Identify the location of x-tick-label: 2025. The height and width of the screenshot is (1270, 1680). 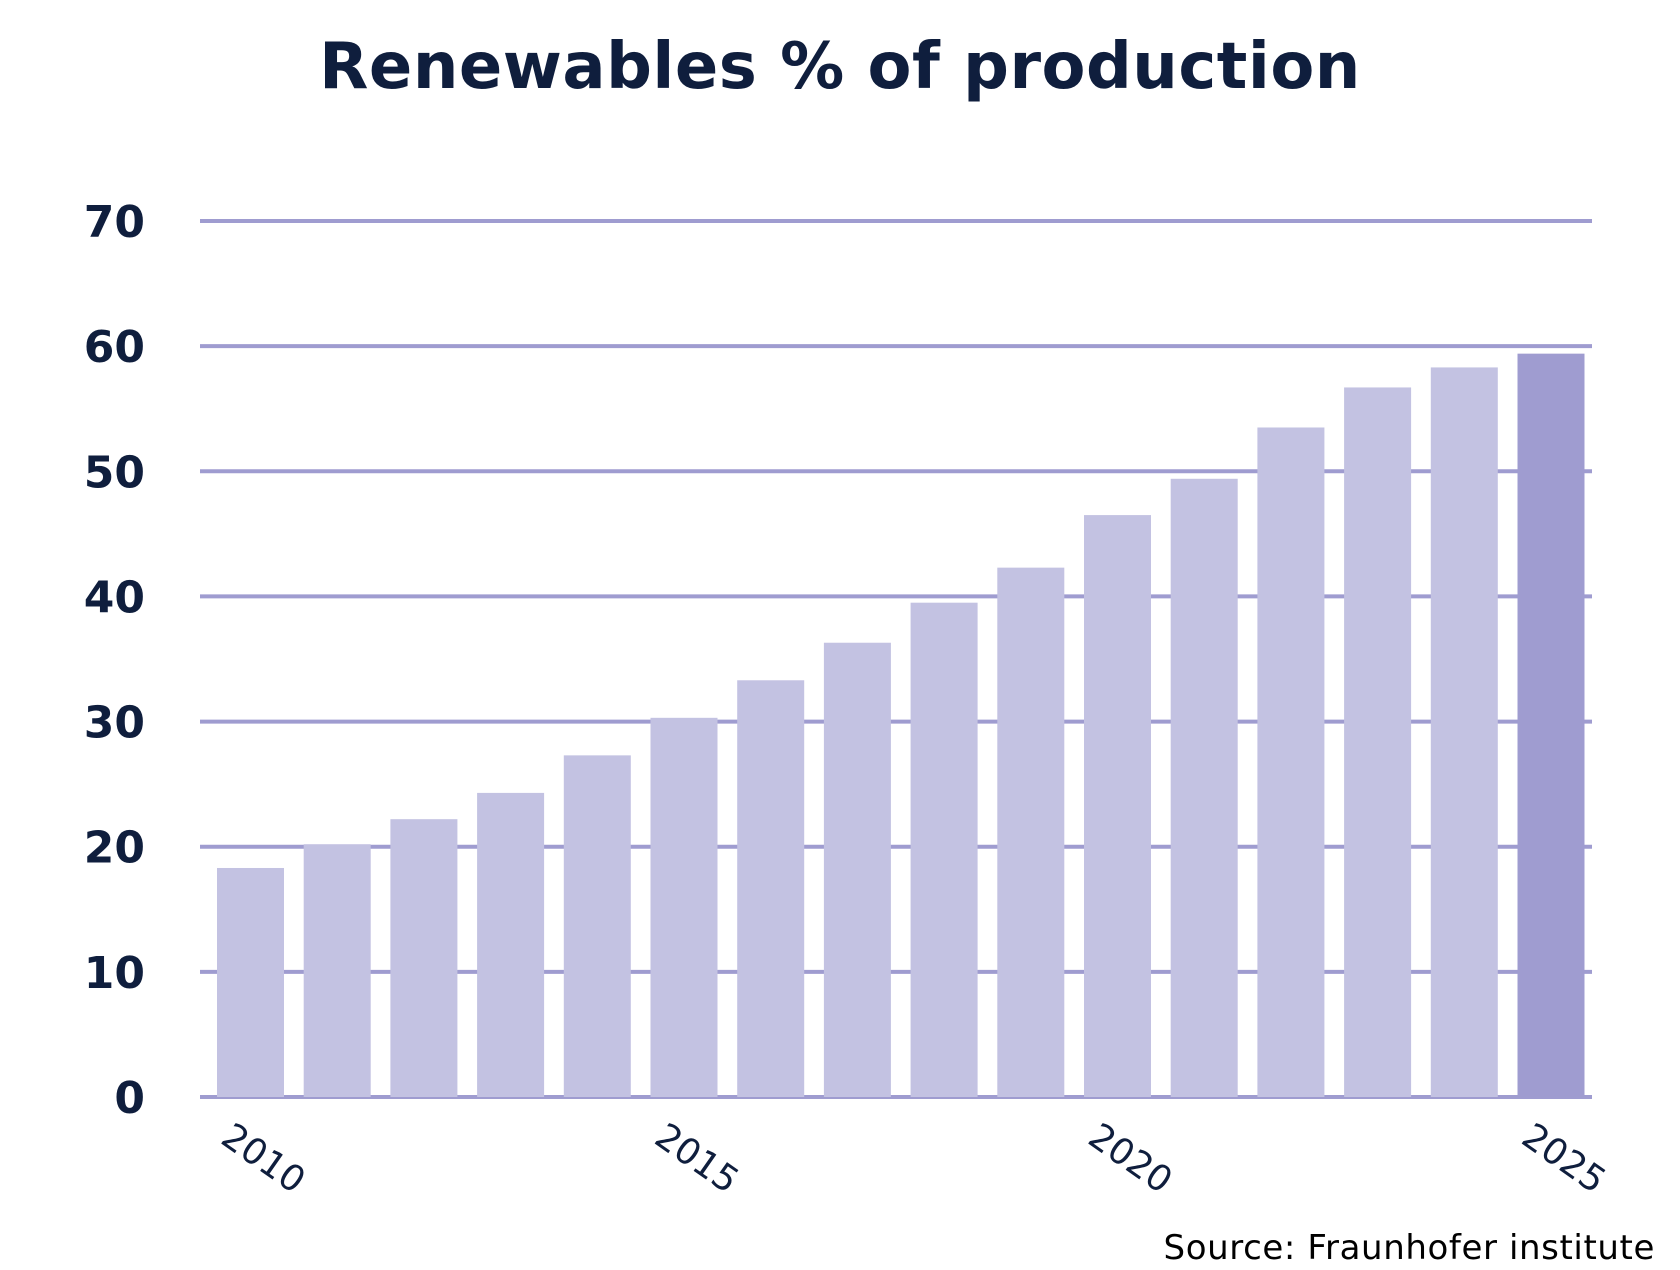
(1563, 1159).